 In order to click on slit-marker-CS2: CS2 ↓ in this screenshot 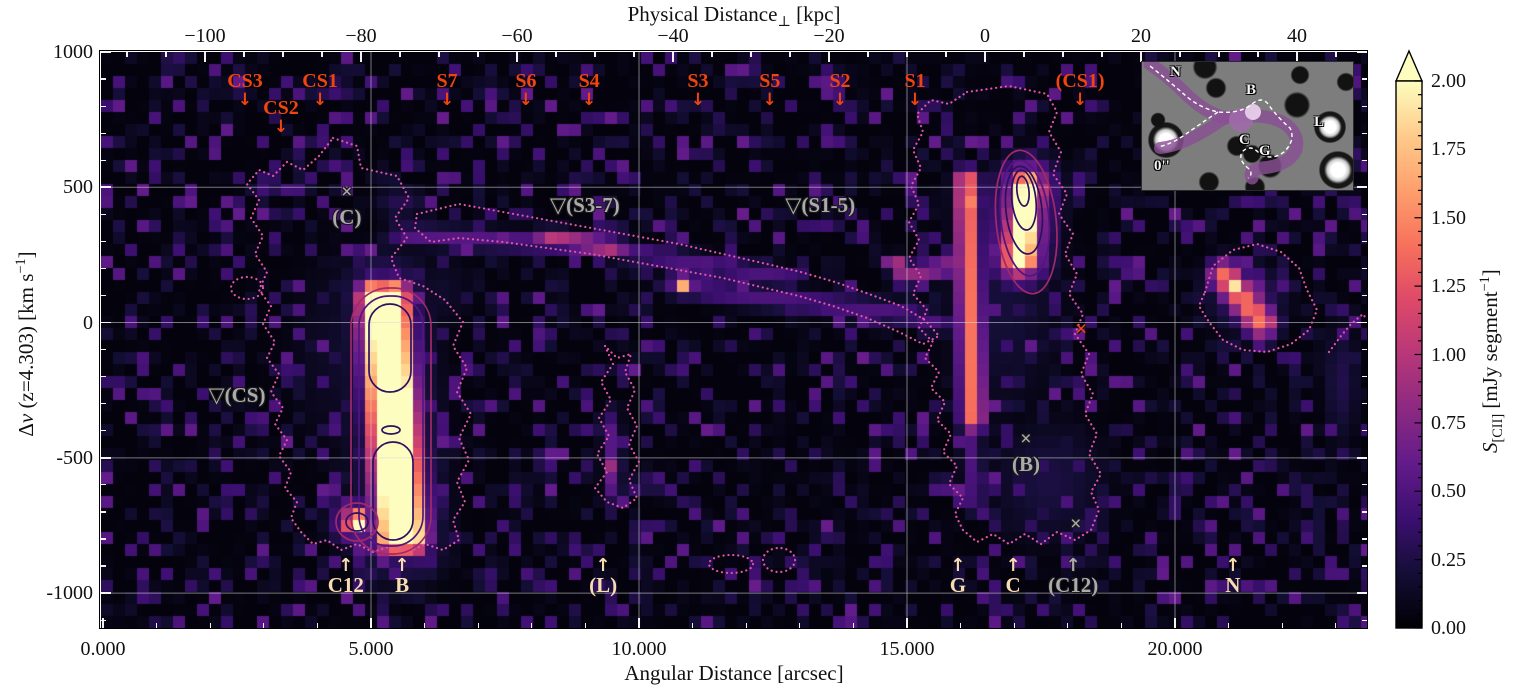, I will do `click(281, 117)`.